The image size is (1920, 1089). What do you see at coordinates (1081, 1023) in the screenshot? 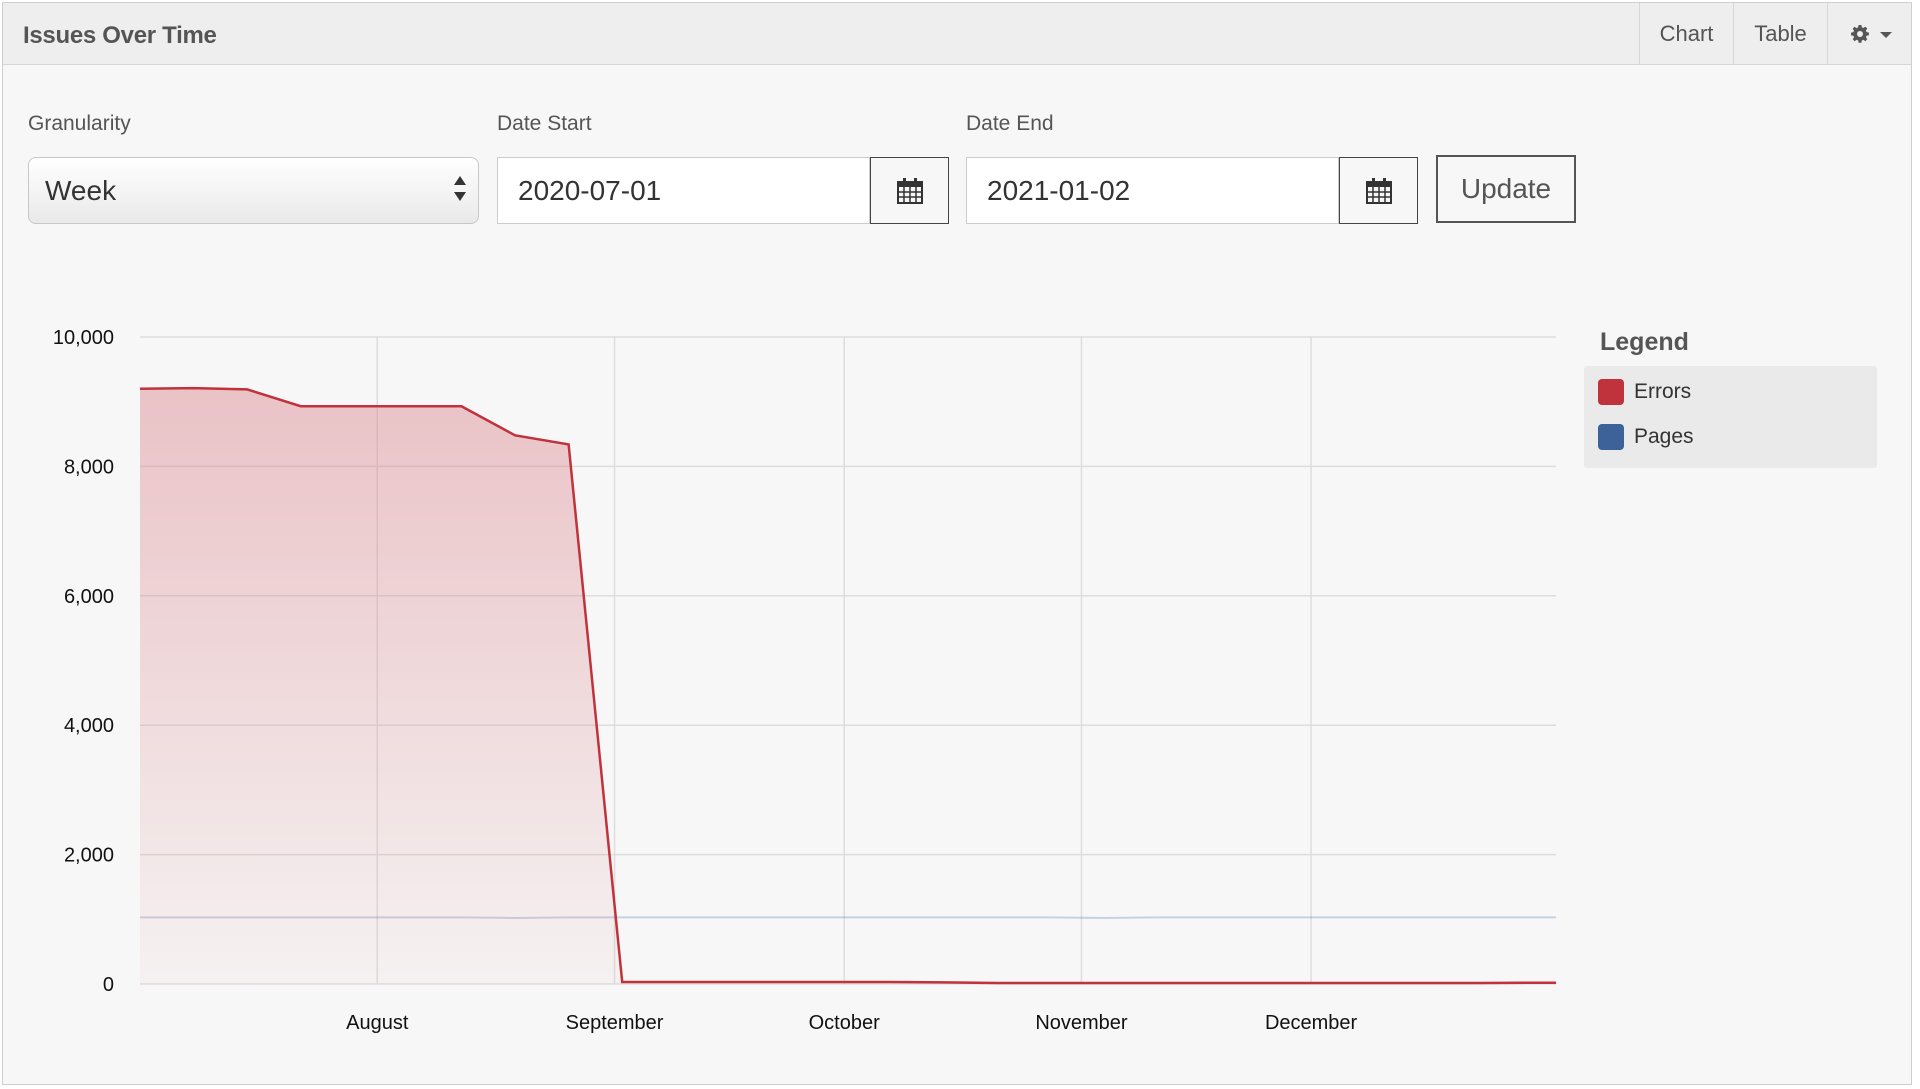
I see `x-tick-label: November` at bounding box center [1081, 1023].